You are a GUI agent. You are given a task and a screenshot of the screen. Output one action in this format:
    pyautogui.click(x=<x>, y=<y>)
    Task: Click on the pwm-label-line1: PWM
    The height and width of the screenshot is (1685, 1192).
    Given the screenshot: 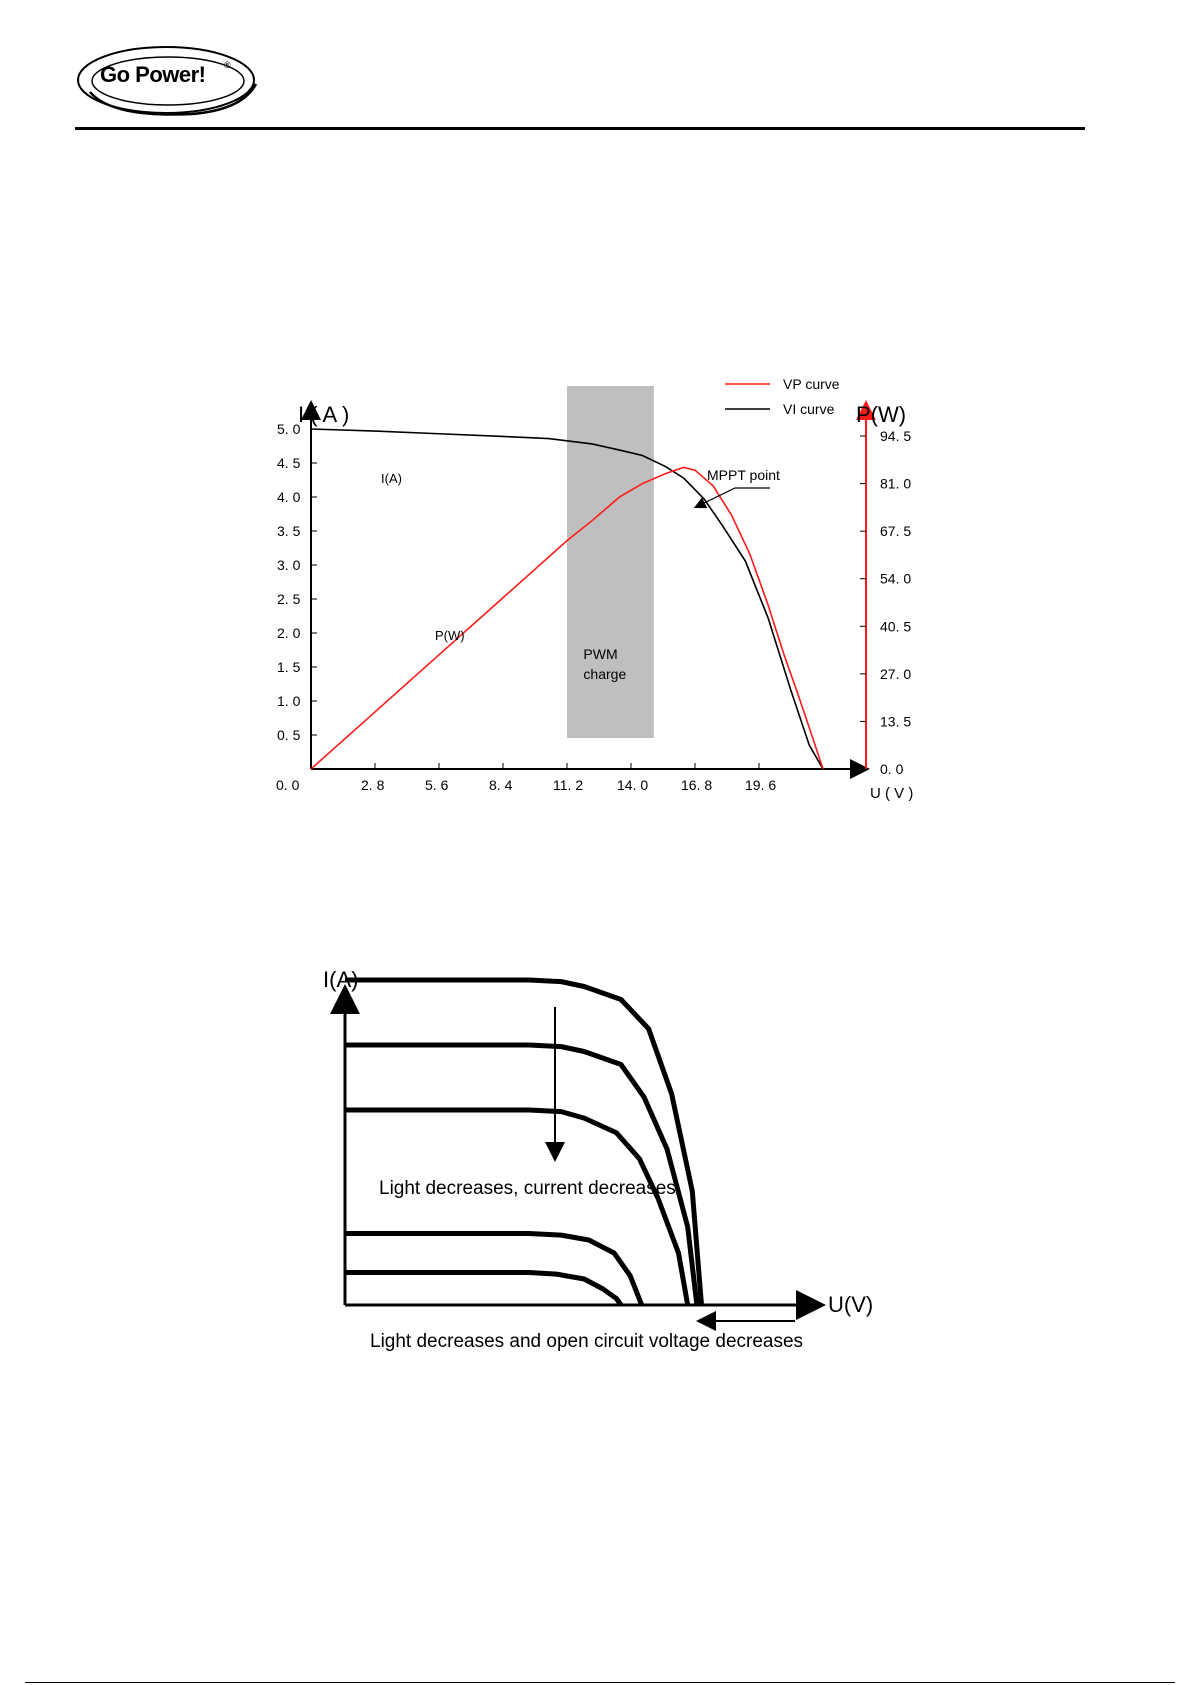 What is the action you would take?
    pyautogui.click(x=600, y=654)
    